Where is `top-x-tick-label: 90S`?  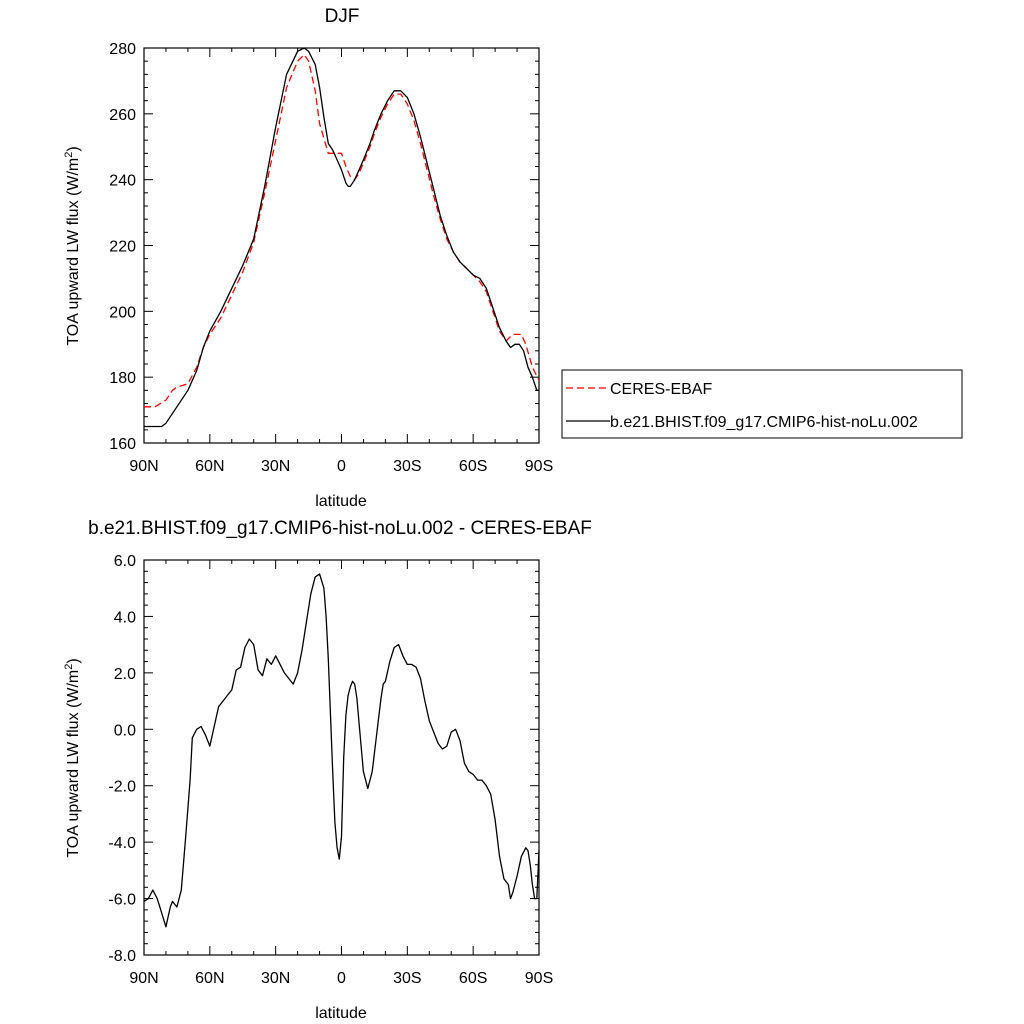 top-x-tick-label: 90S is located at coordinates (539, 466).